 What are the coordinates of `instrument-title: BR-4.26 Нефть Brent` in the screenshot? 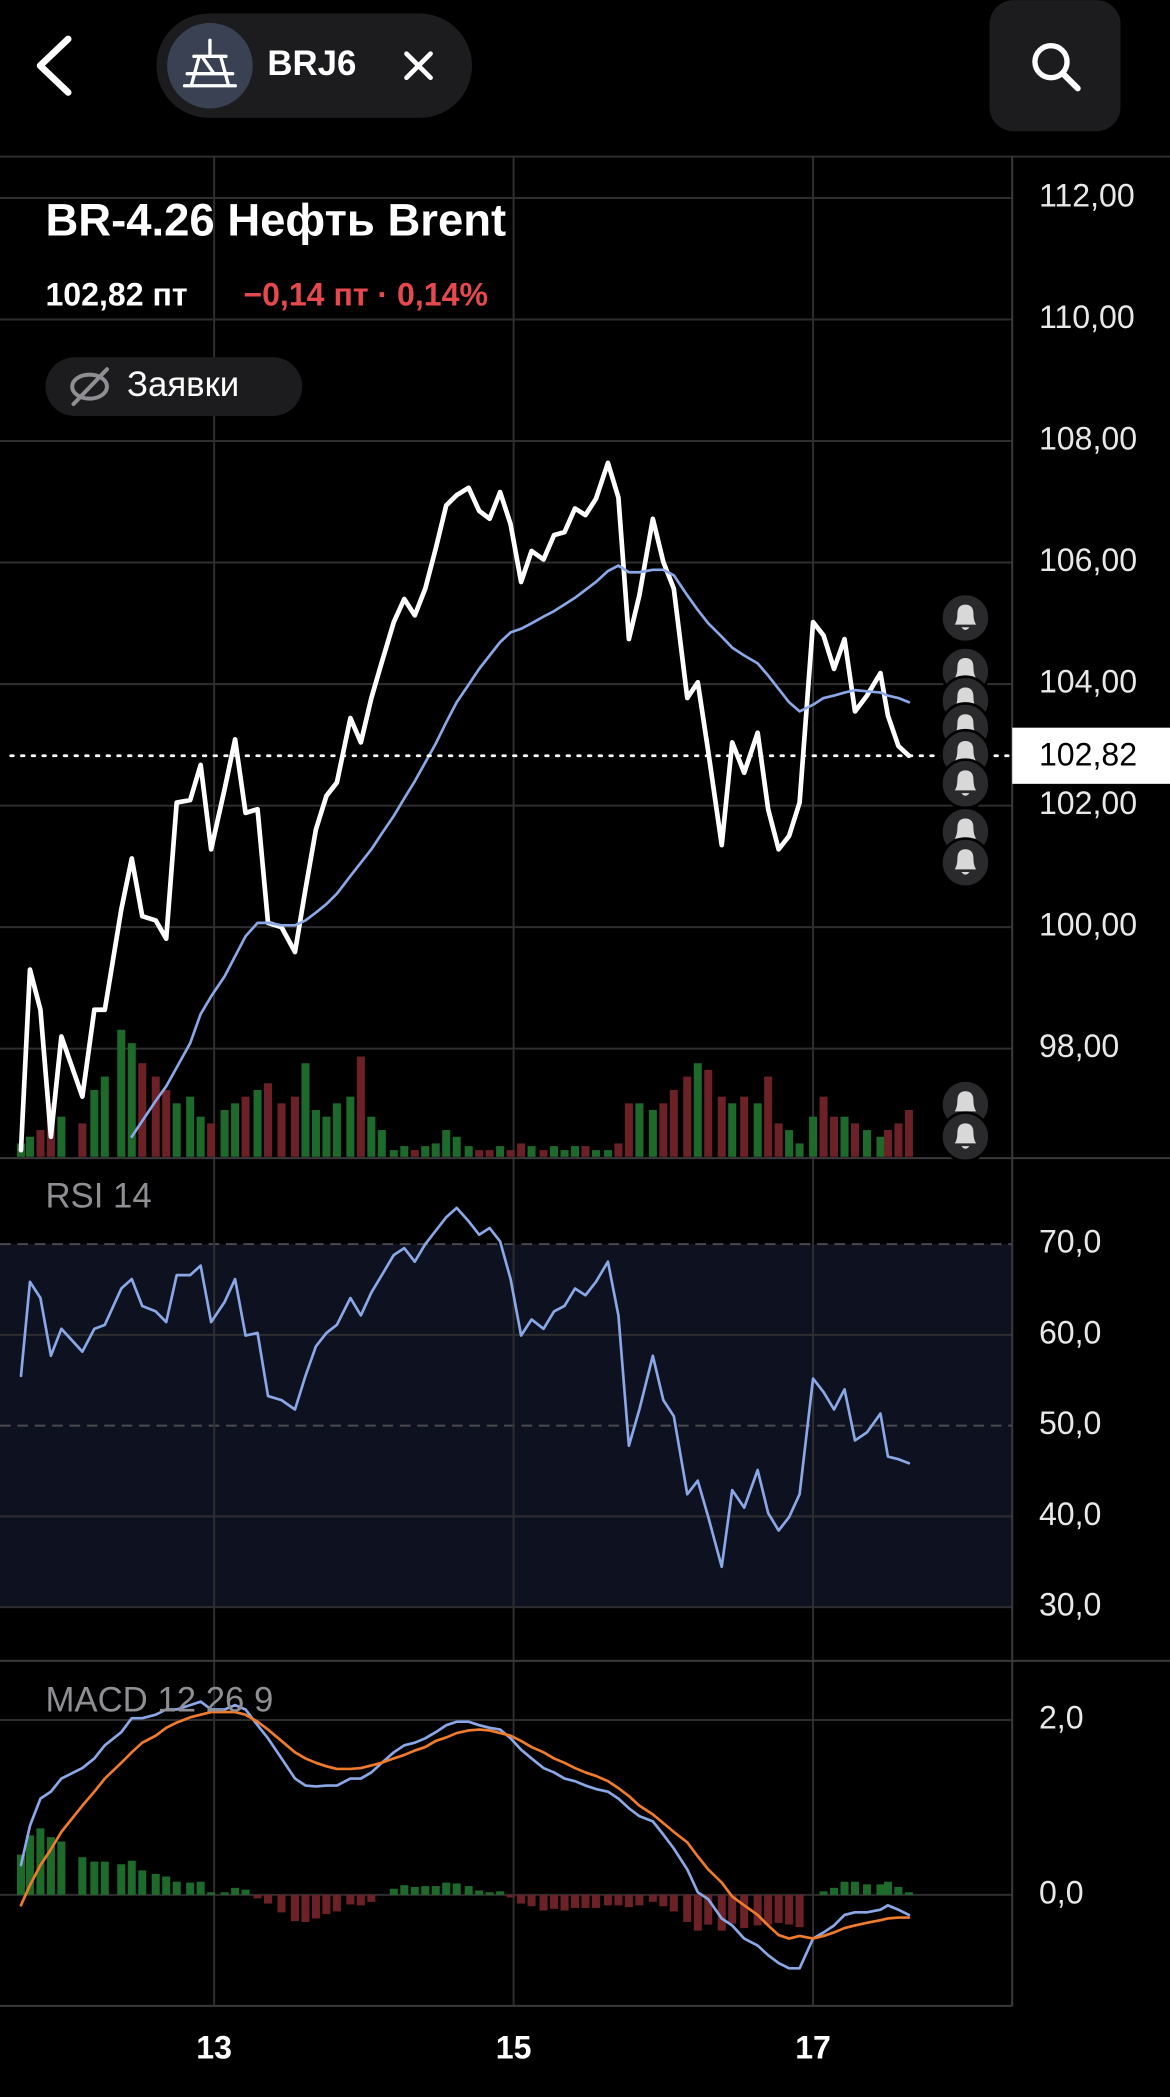 It's located at (275, 219).